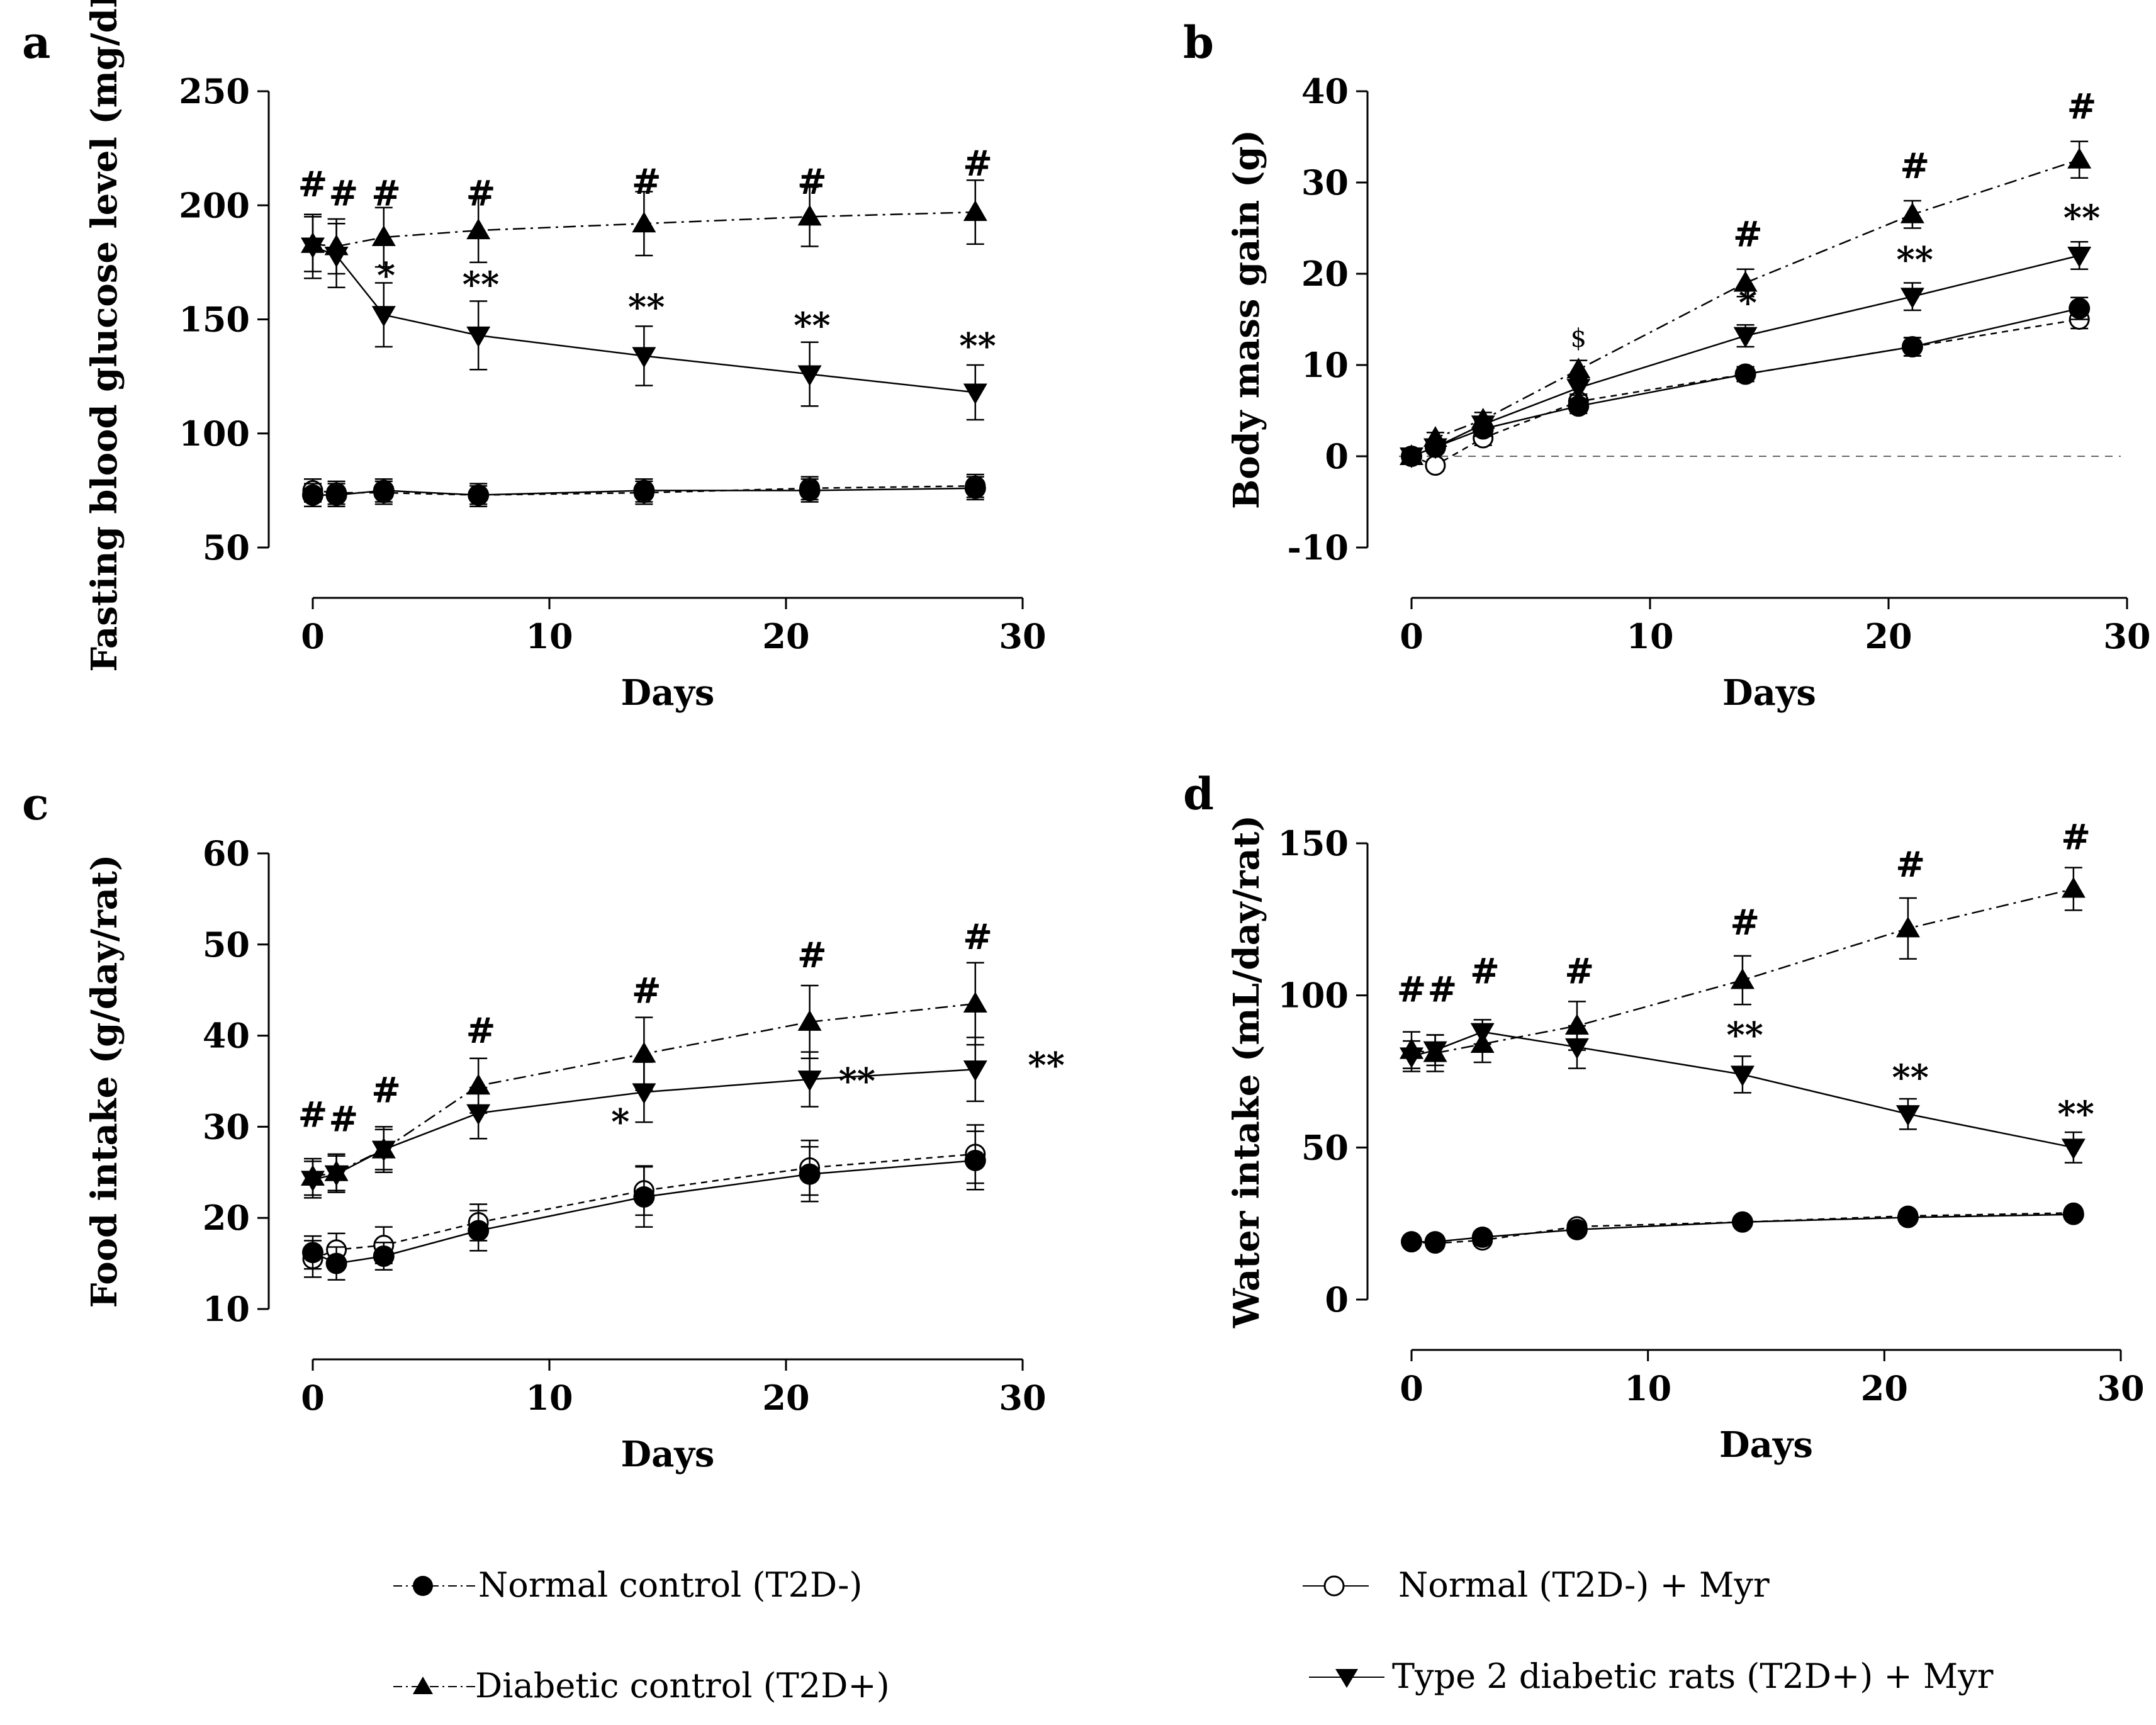  Describe the element at coordinates (423, 1586) in the screenshot. I see `legend-marker-filled-circle` at that location.